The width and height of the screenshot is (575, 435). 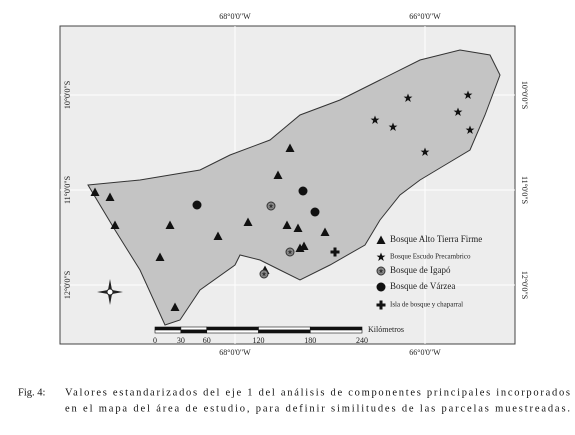 I want to click on bottom-label: 68°0'0"W, so click(x=235, y=352).